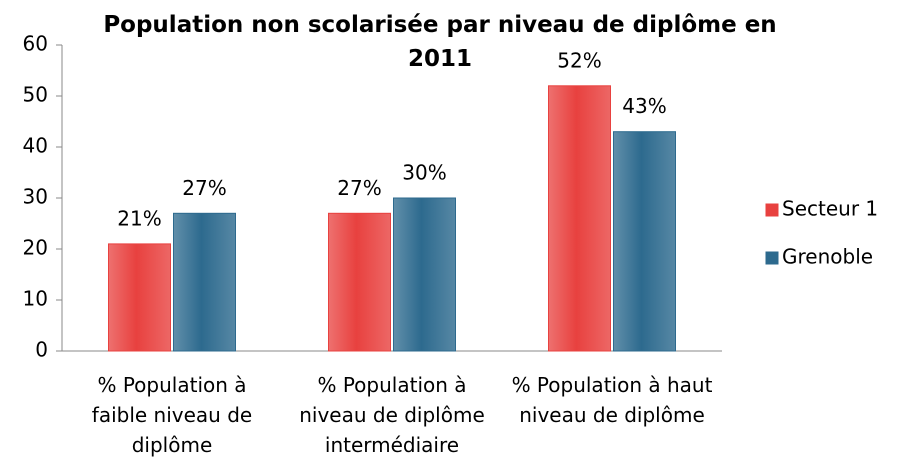 The width and height of the screenshot is (900, 468). Describe the element at coordinates (35, 95) in the screenshot. I see `y-tick-label: 50` at that location.